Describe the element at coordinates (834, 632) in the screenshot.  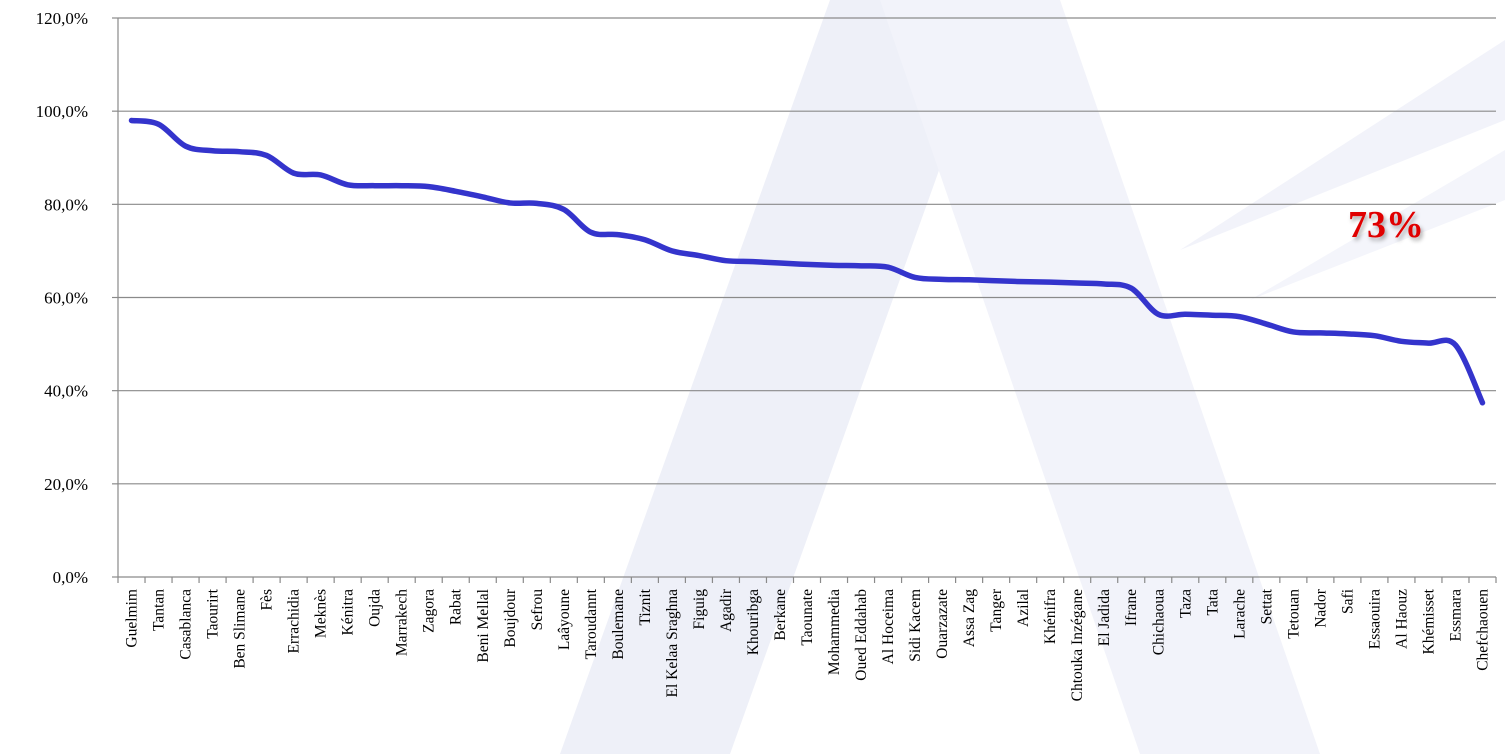
I see `x-tick-label: Mohammedia` at that location.